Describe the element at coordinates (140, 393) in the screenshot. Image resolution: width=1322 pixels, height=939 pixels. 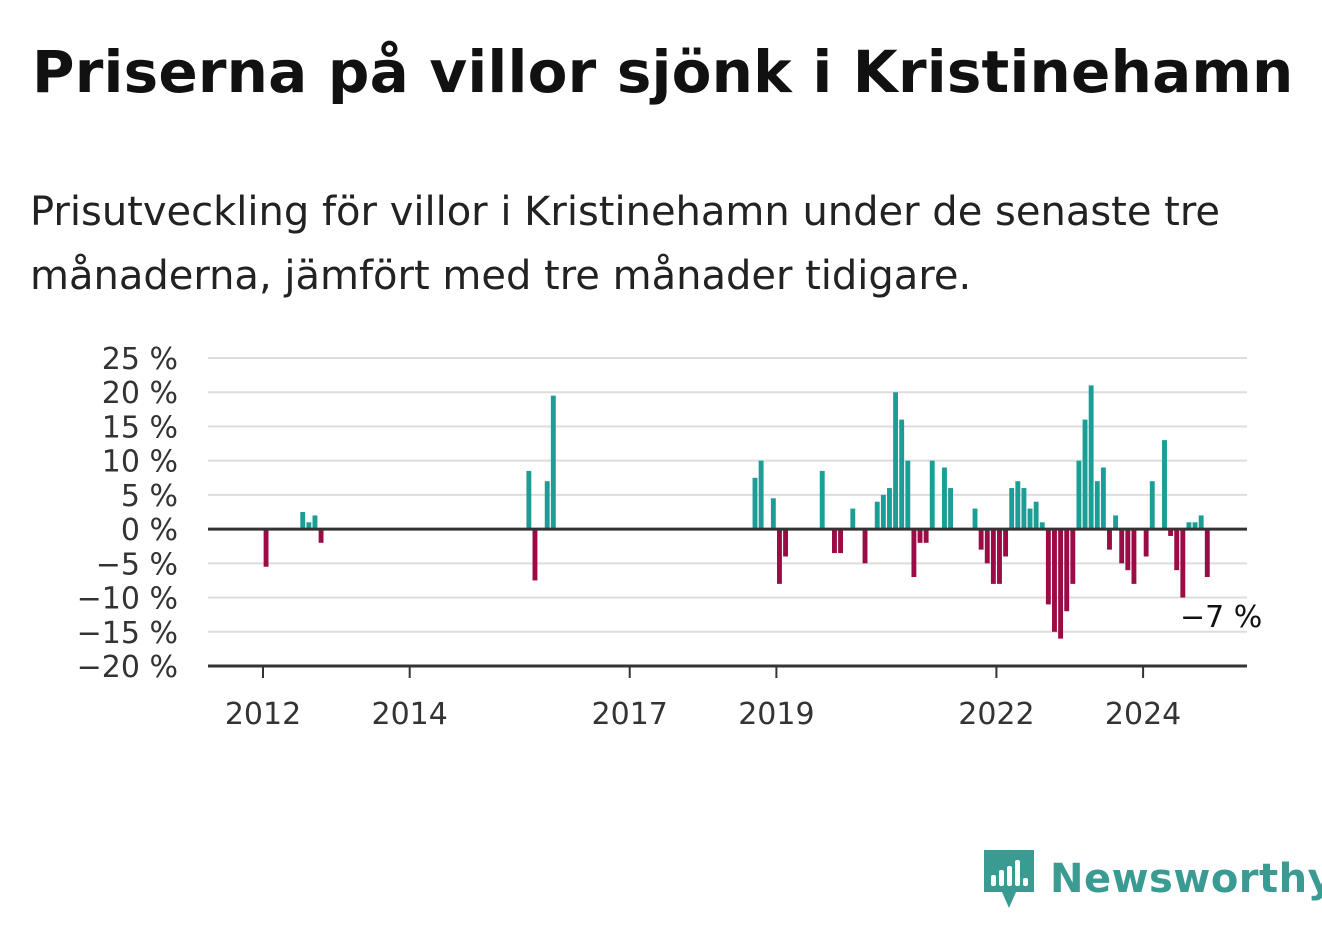
I see `y-tick-label: 20 %` at that location.